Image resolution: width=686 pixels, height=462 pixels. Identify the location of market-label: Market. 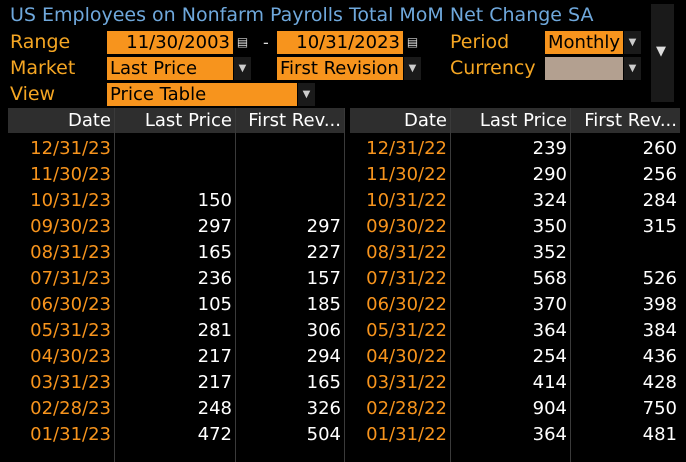
(43, 68).